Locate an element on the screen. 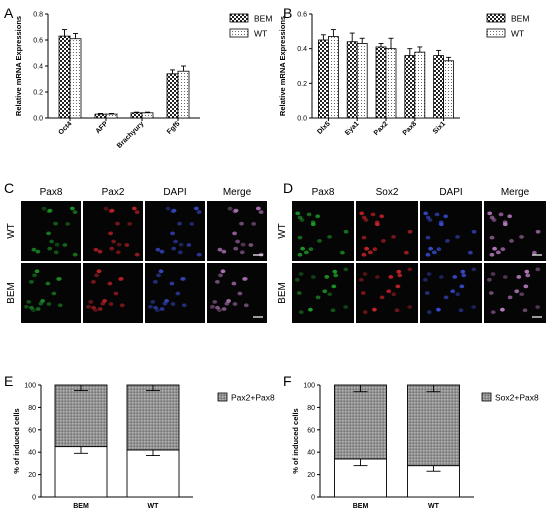  y-tick-label: 0.6 is located at coordinates (38, 41).